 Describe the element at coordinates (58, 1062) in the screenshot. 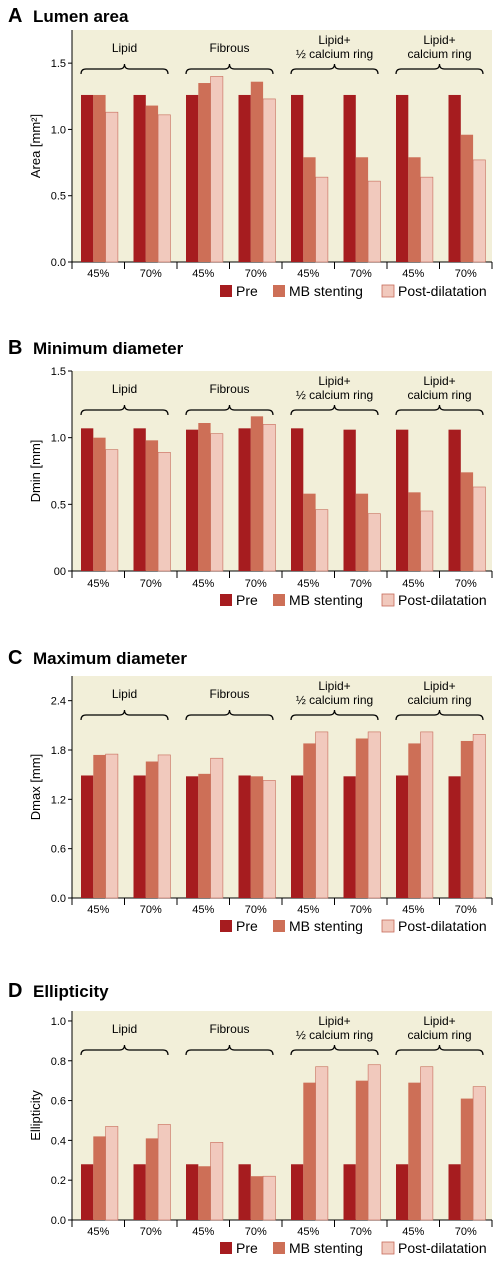

I see `y-tick-label: 0.8` at that location.